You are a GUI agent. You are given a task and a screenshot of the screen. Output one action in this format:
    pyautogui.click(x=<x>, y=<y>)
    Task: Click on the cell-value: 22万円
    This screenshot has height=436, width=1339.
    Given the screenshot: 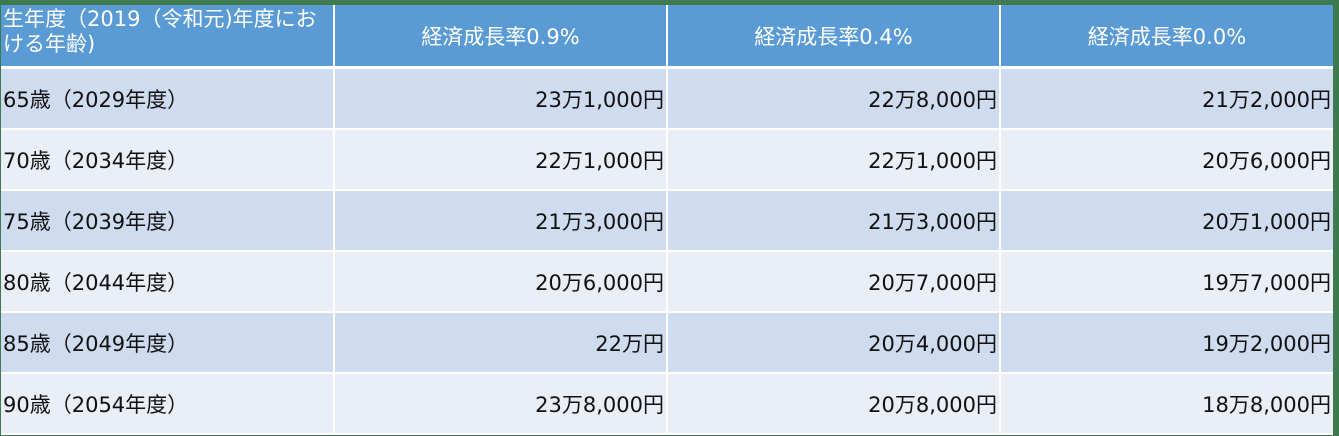 What is the action you would take?
    pyautogui.click(x=501, y=343)
    